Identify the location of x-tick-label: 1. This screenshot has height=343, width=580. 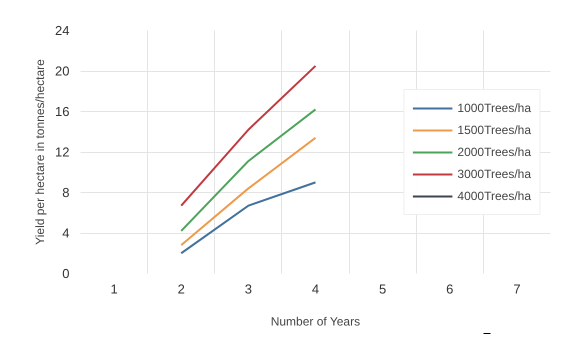
(114, 289).